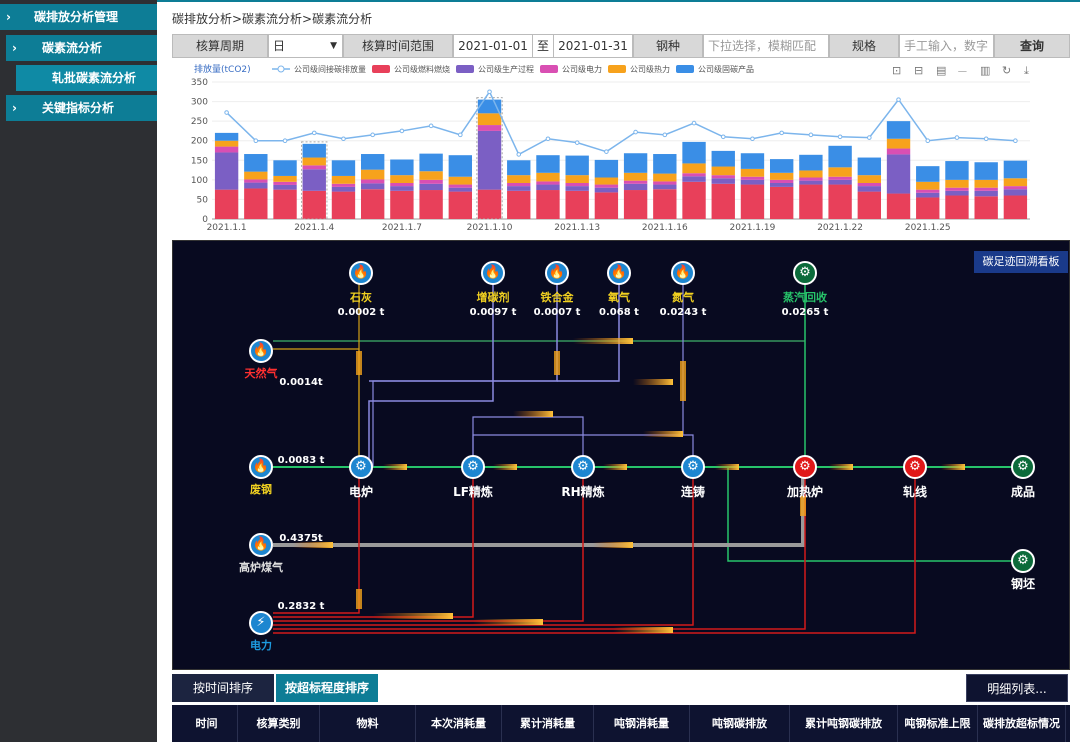 This screenshot has width=1080, height=742. What do you see at coordinates (261, 373) in the screenshot?
I see `supply-node-label: 天然气` at bounding box center [261, 373].